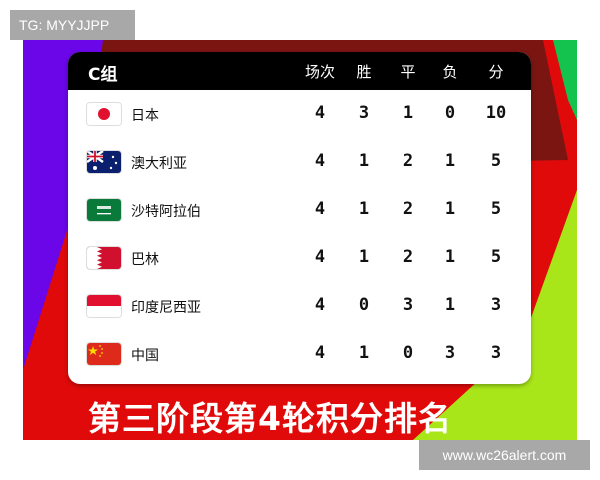  I want to click on cell-drawn: 0, so click(408, 353).